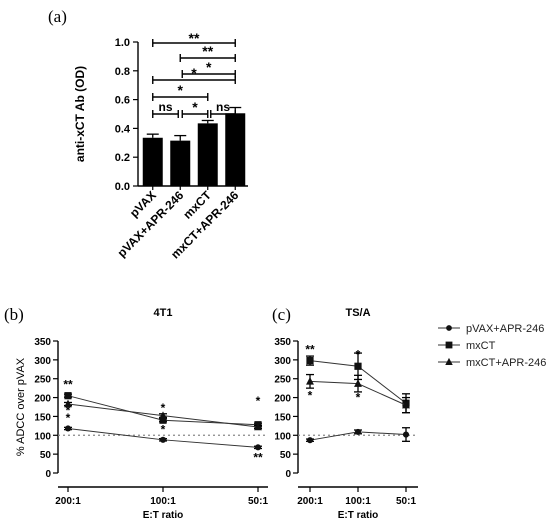  What do you see at coordinates (14, 314) in the screenshot?
I see `panel-label-b: (b)` at bounding box center [14, 314].